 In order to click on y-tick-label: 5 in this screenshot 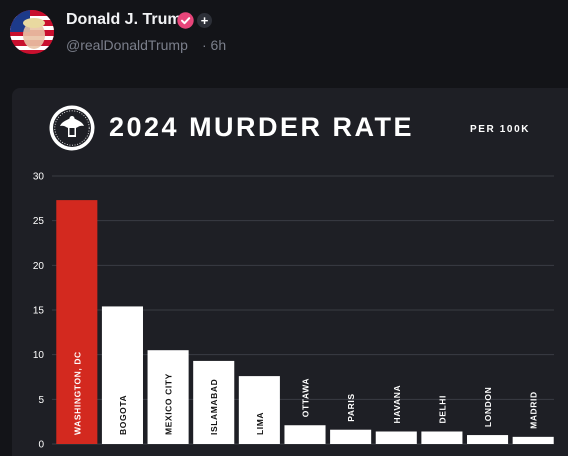, I will do `click(41, 400)`.